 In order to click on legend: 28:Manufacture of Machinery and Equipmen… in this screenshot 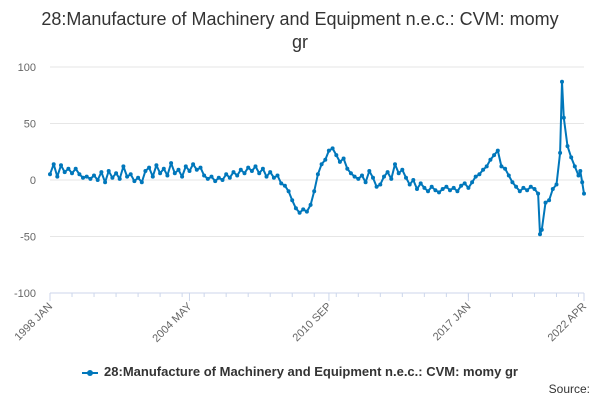, I will do `click(300, 371)`.